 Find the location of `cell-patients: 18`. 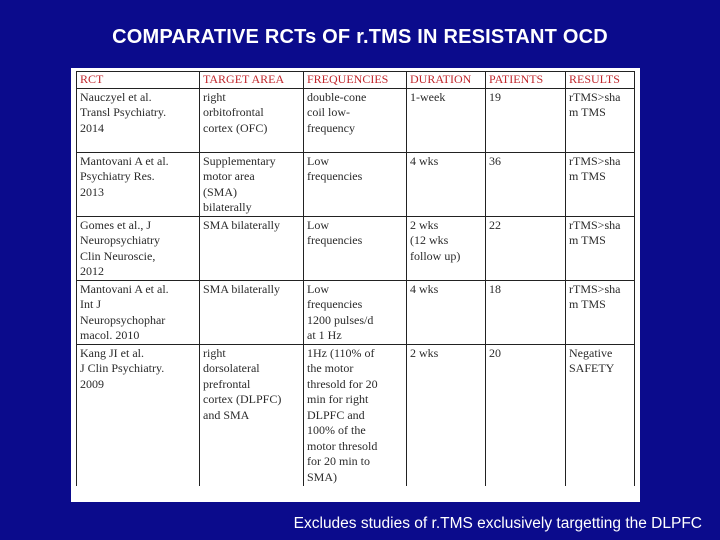

cell-patients: 18 is located at coordinates (525, 312).